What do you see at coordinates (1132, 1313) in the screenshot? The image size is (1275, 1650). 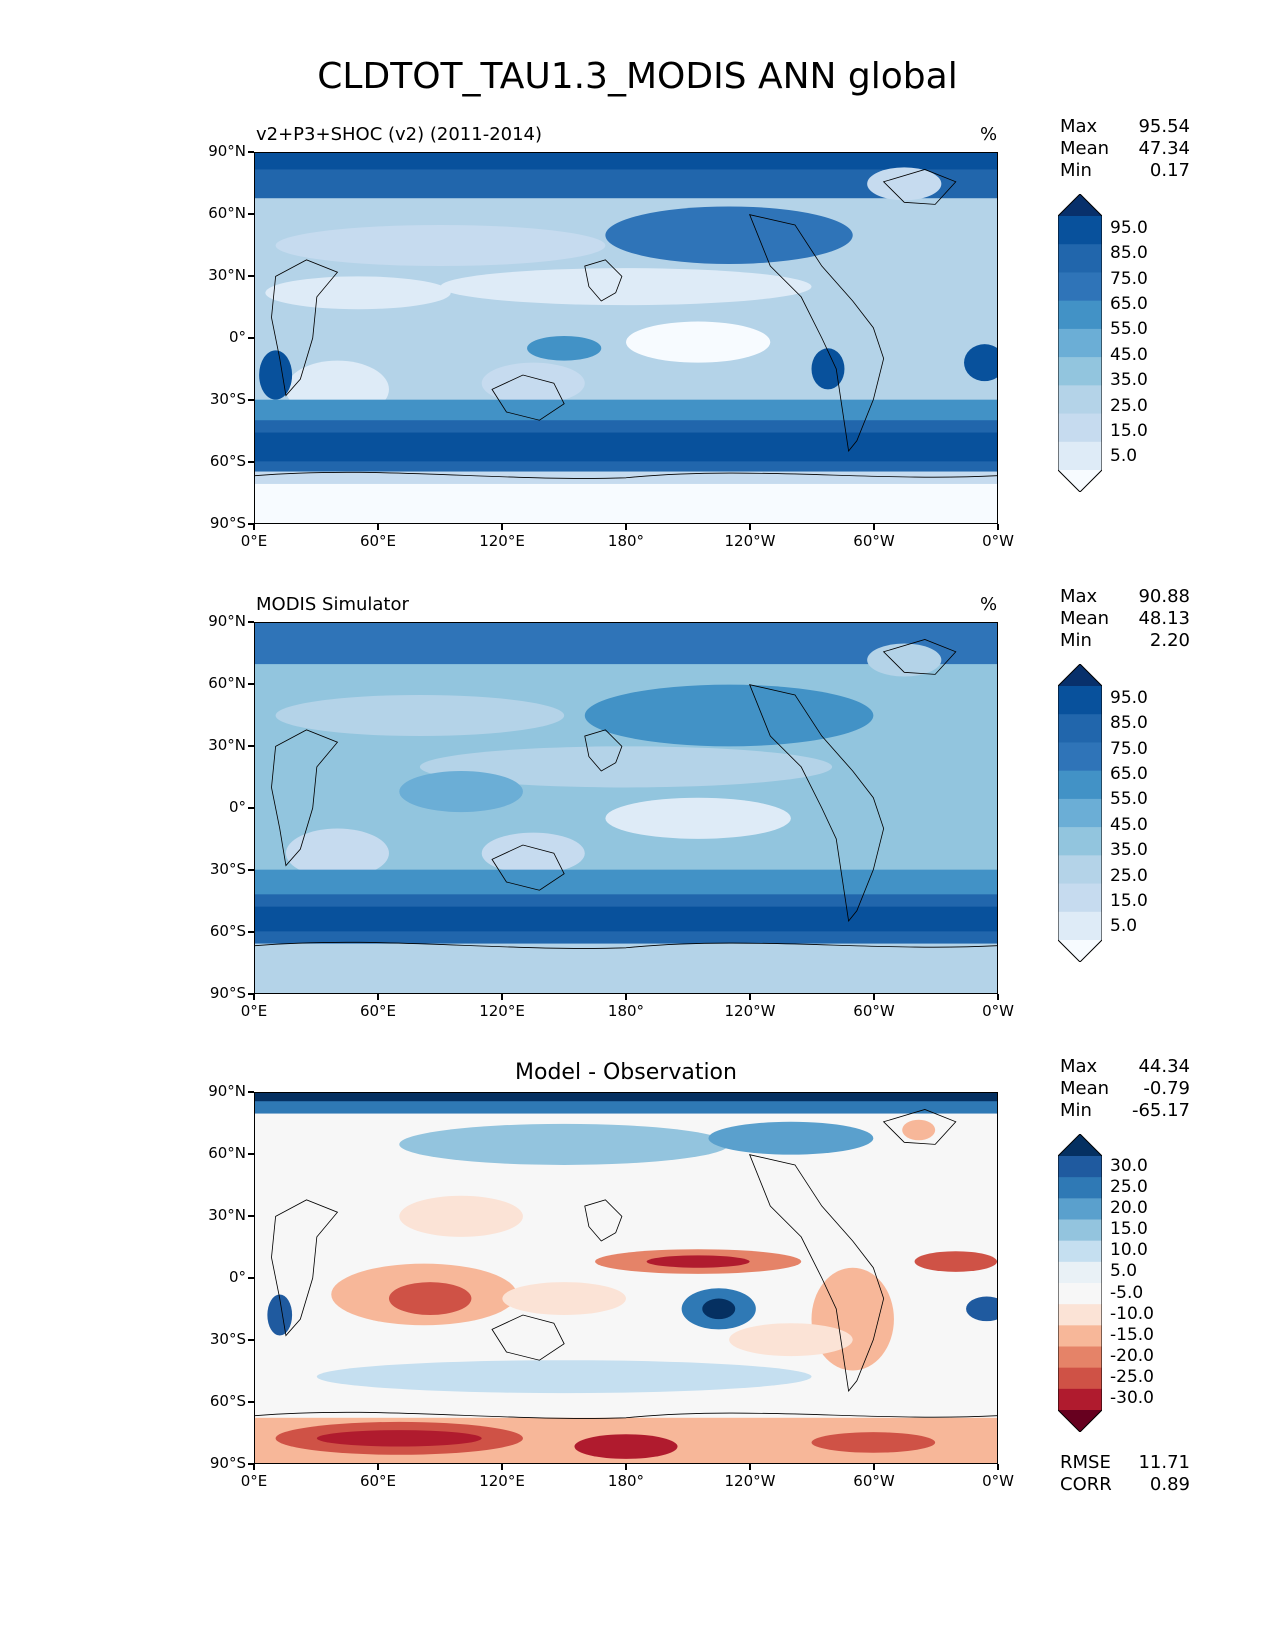 I see `colorbar-tick-label: -10.0` at bounding box center [1132, 1313].